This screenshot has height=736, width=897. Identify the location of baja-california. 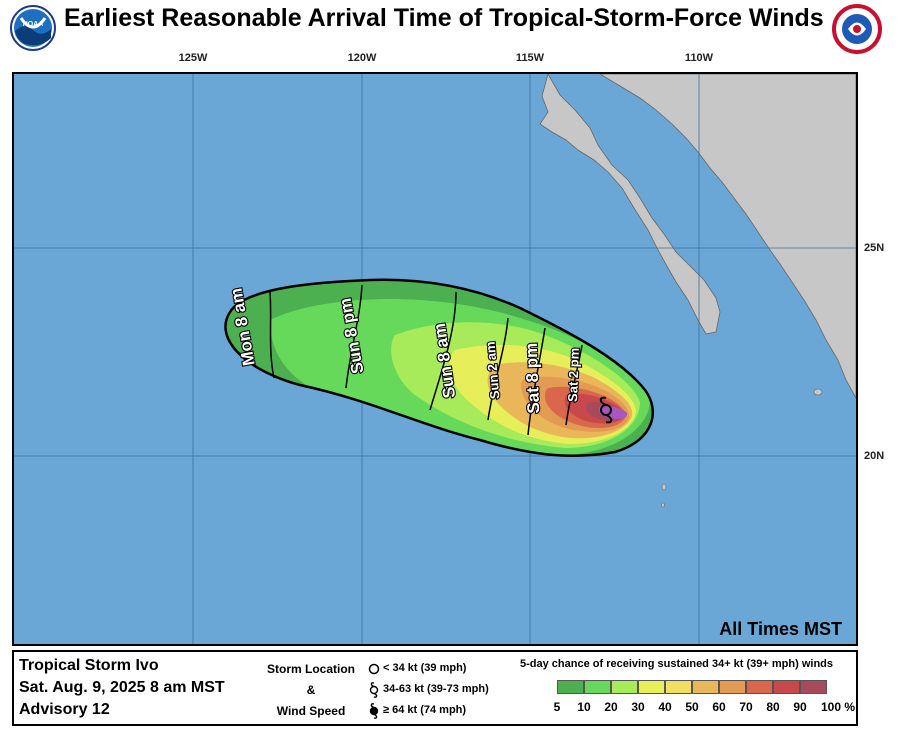
(630, 204).